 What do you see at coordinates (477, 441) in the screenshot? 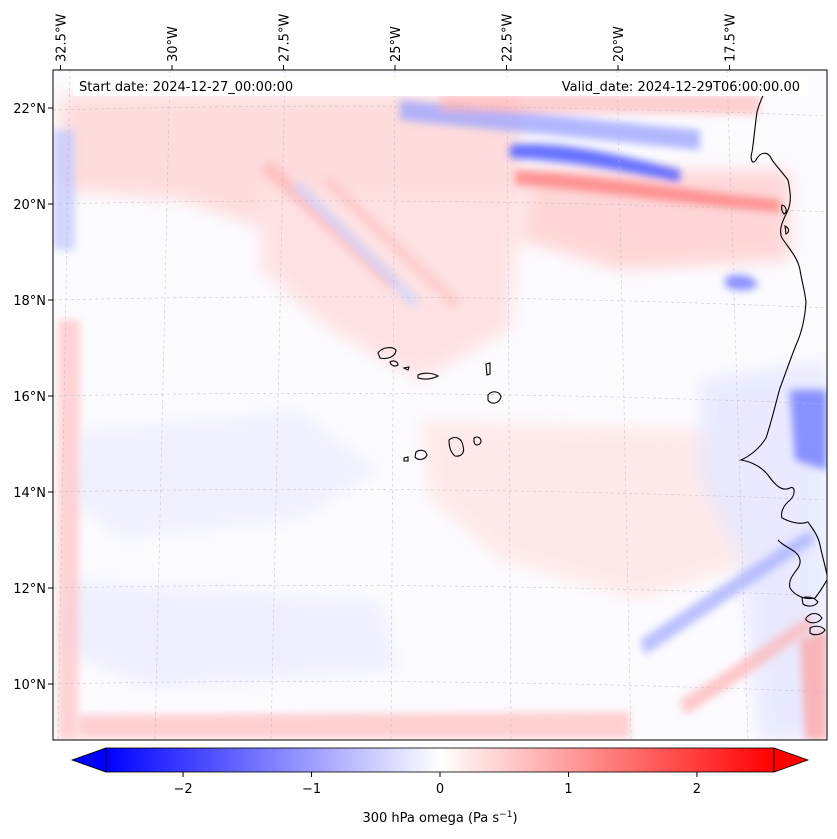
I see `island-maio` at bounding box center [477, 441].